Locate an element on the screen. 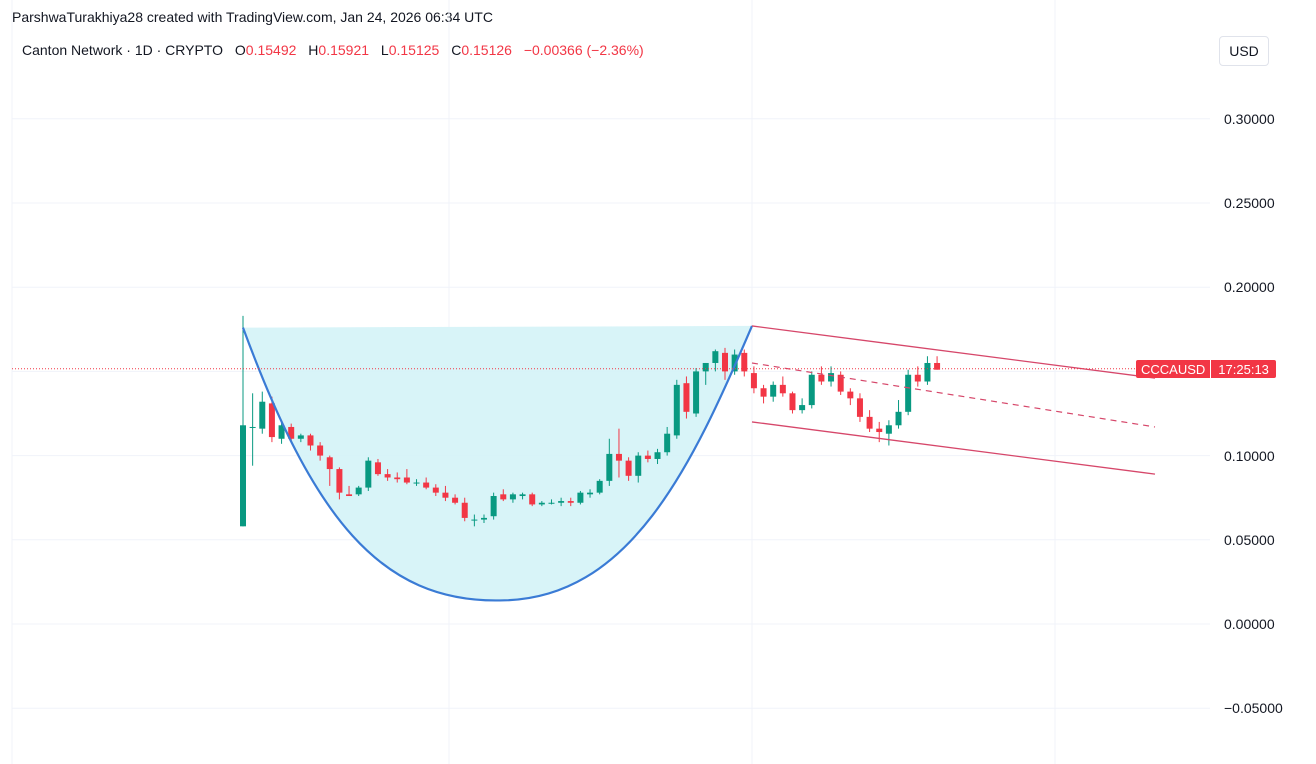 Image resolution: width=1316 pixels, height=764 pixels. price-tick-label: 0.20000 is located at coordinates (1249, 287).